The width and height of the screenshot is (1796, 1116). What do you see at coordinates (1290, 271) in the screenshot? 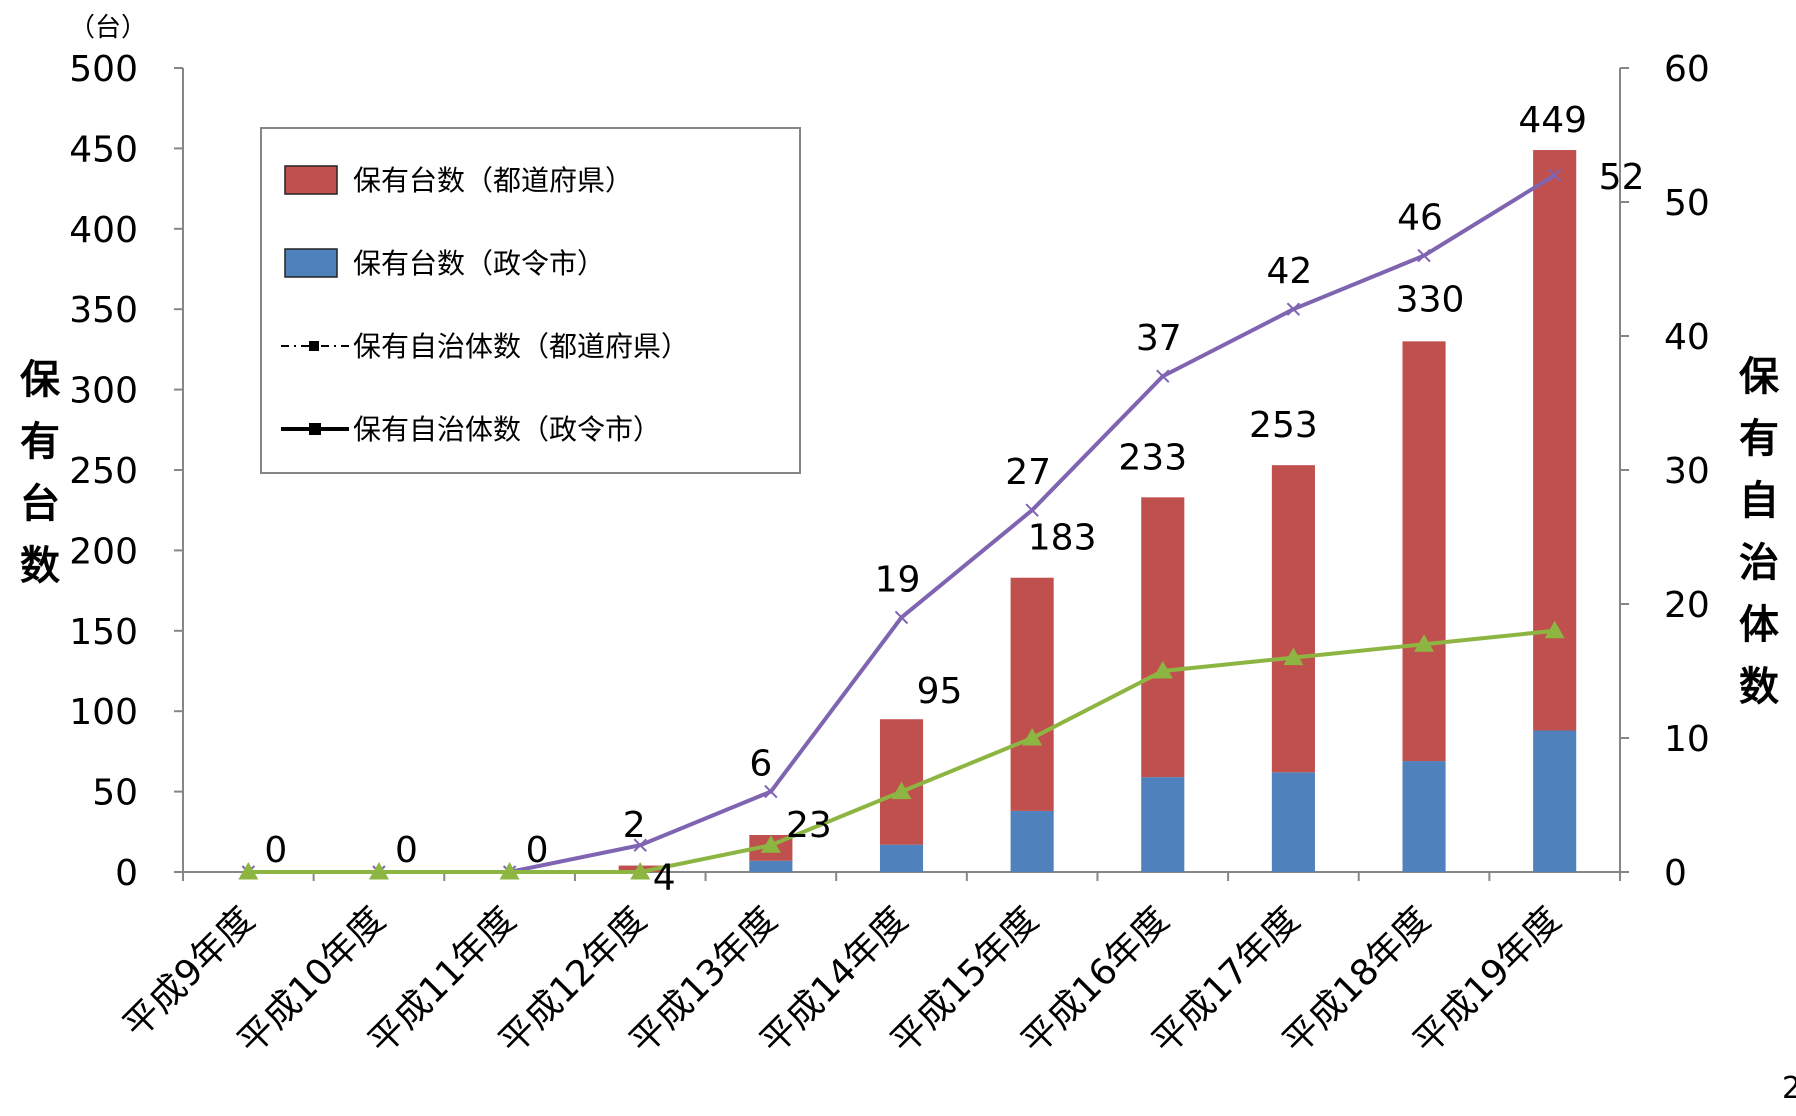
I see `line-data-label: 42` at bounding box center [1290, 271].